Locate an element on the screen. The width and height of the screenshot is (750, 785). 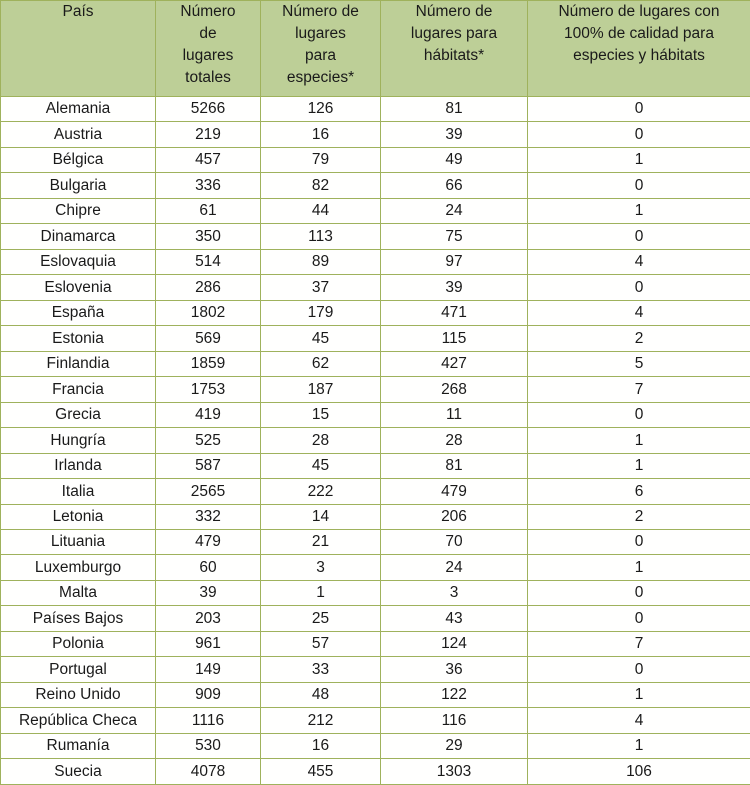
total-sites-cell: 1802 is located at coordinates (208, 313).